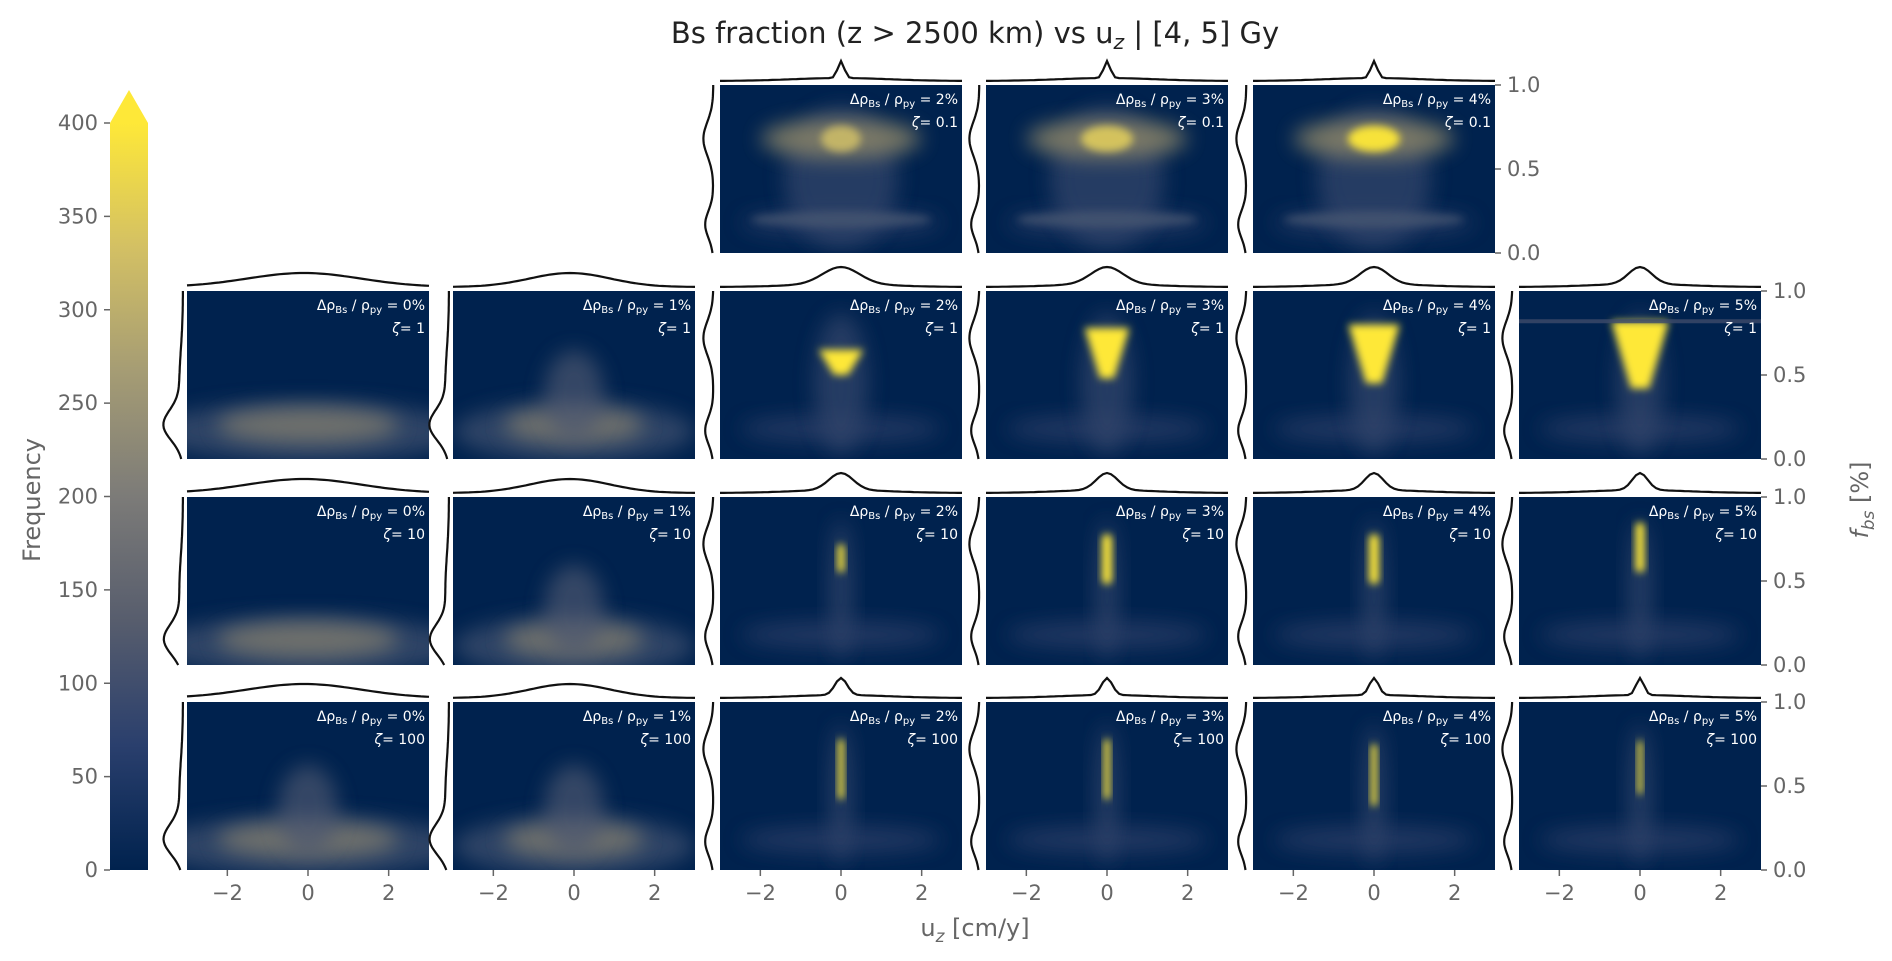  Describe the element at coordinates (1098, 568) in the screenshot. I see `heatmap-panel: ΔρBs / ρpy = 3% ζ= 10` at that location.